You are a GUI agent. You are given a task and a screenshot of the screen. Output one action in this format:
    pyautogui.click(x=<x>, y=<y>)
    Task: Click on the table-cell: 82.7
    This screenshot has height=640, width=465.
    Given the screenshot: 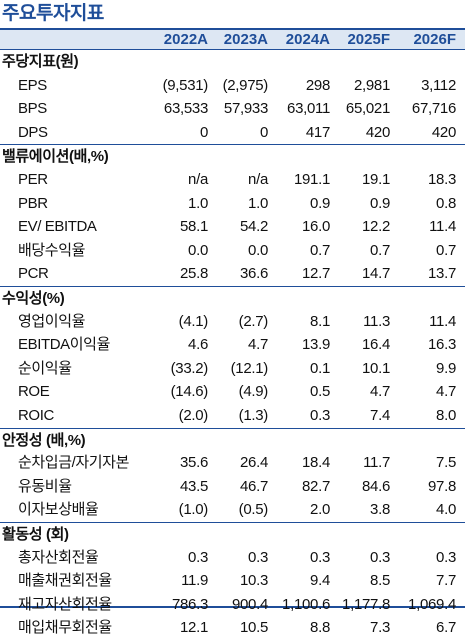 What is the action you would take?
    pyautogui.click(x=316, y=486)
    